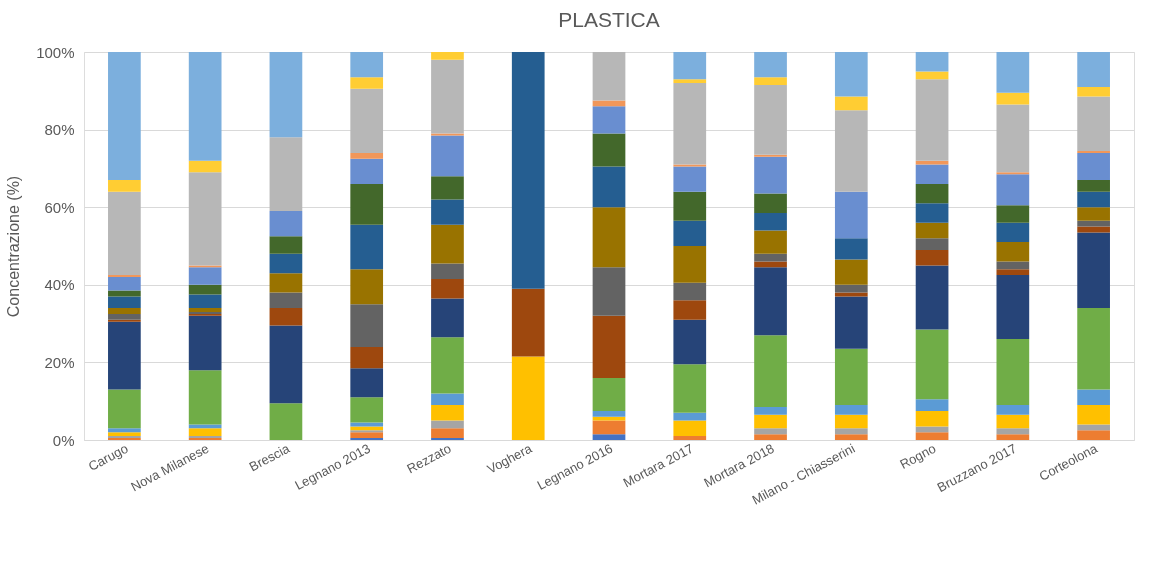 This screenshot has width=1170, height=562. What do you see at coordinates (59, 362) in the screenshot?
I see `y-tick-label: 20%` at bounding box center [59, 362].